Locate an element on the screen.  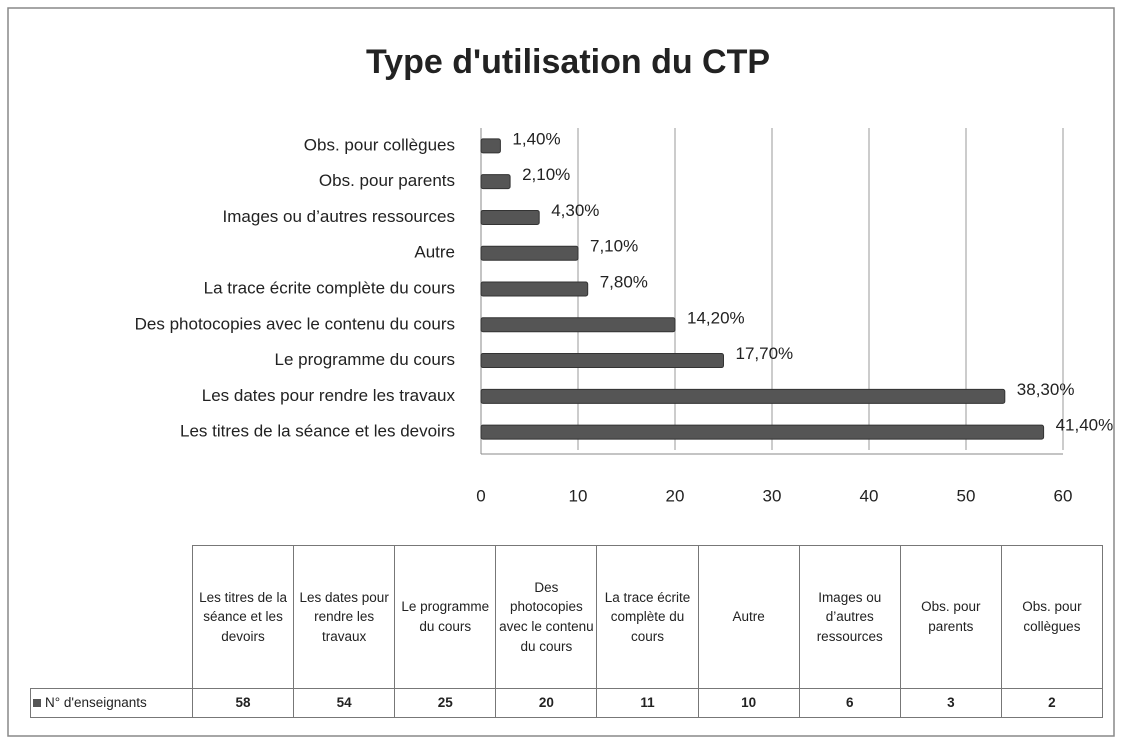
table-value: 2 is located at coordinates (1051, 703).